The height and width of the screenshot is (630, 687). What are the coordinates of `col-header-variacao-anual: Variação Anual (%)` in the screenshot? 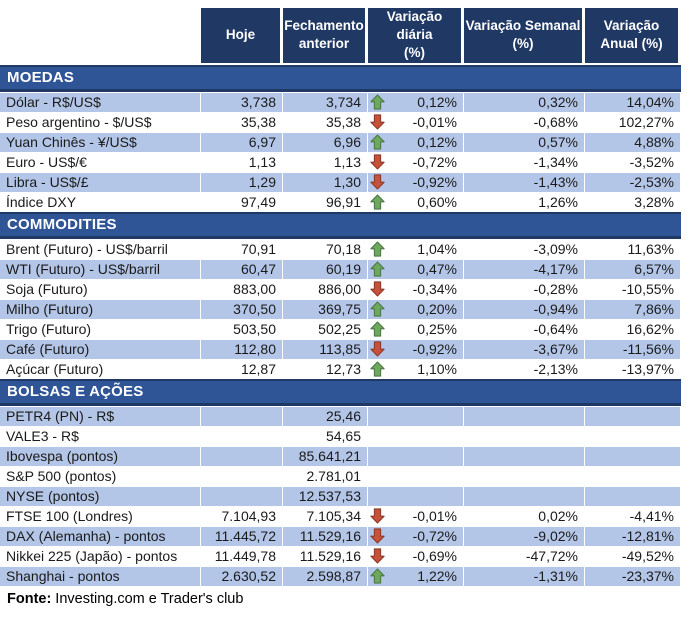 It's located at (633, 36).